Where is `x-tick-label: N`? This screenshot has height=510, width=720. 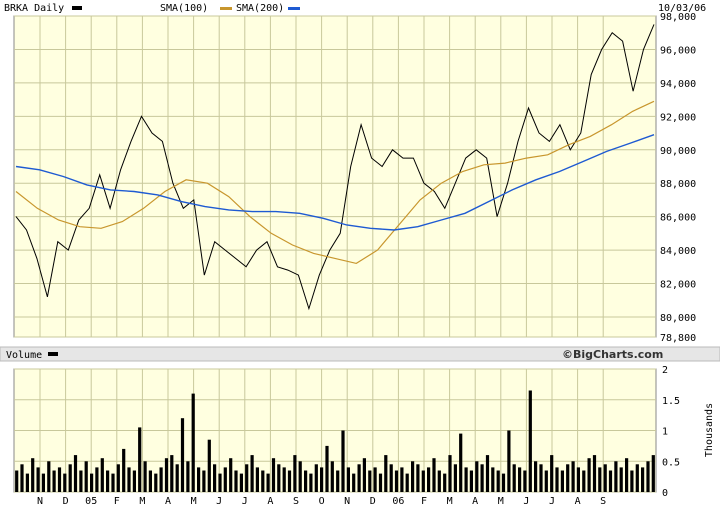
x-tick-label: N is located at coordinates (347, 501).